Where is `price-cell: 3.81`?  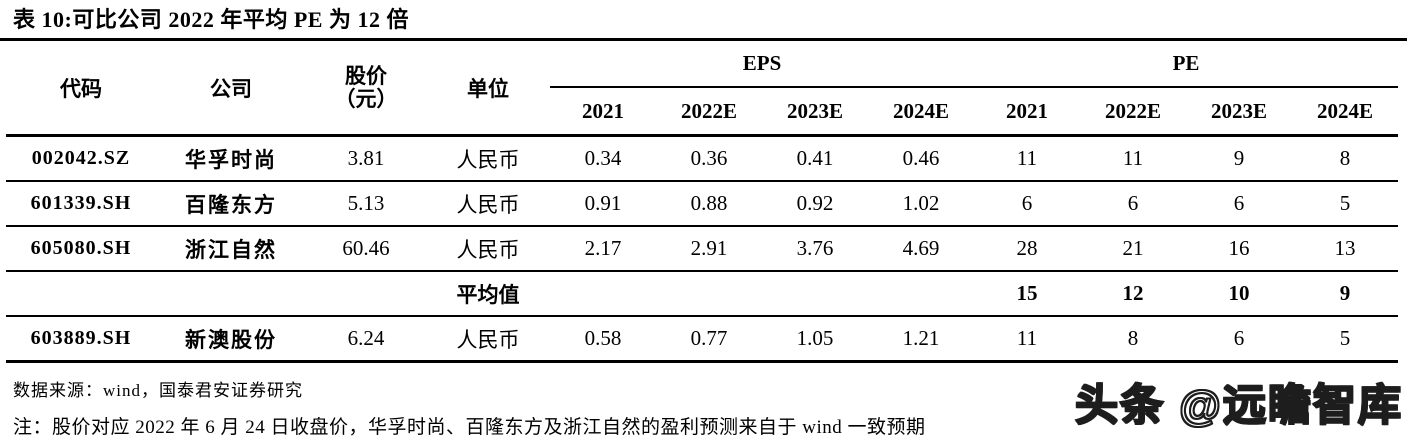
price-cell: 3.81 is located at coordinates (366, 158).